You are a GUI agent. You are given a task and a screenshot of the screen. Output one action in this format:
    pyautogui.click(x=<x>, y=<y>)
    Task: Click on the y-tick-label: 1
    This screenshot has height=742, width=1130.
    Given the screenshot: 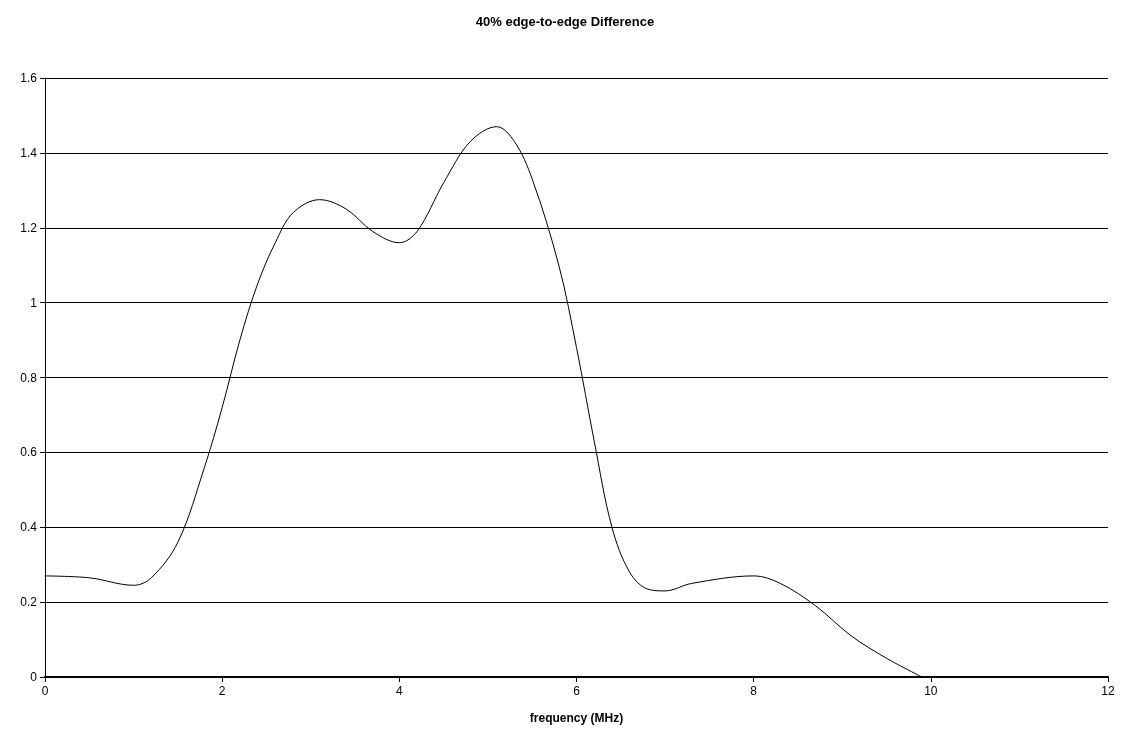 What is the action you would take?
    pyautogui.click(x=34, y=302)
    